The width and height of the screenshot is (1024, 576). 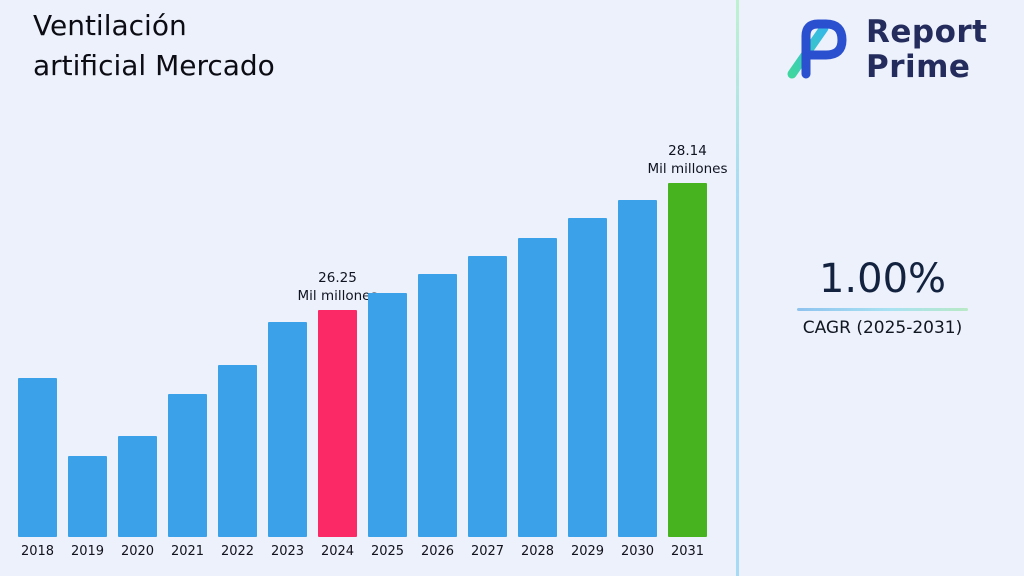 What do you see at coordinates (537, 551) in the screenshot?
I see `x-tick-2028: 2028` at bounding box center [537, 551].